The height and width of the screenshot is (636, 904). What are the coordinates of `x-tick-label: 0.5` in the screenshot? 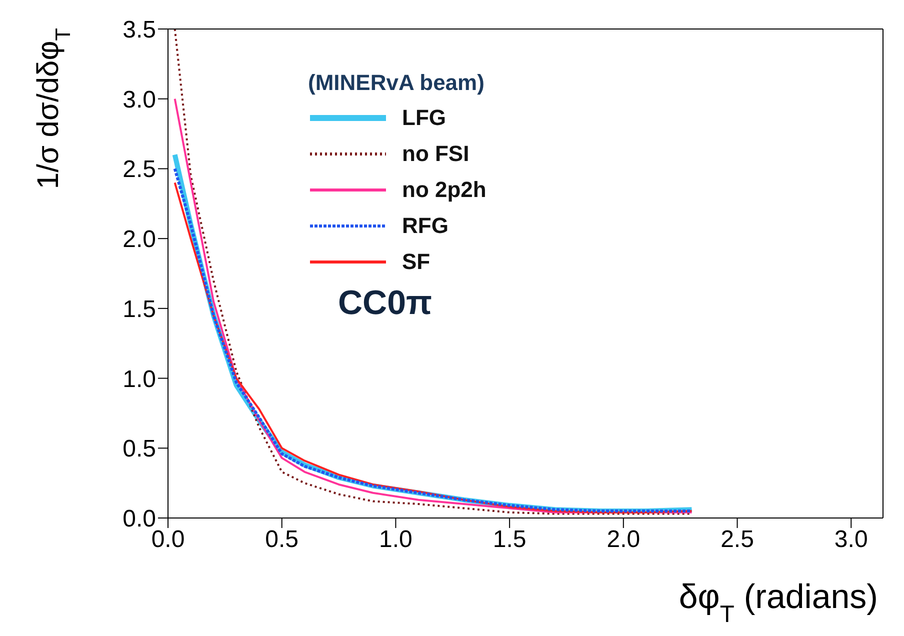 It's located at (282, 540).